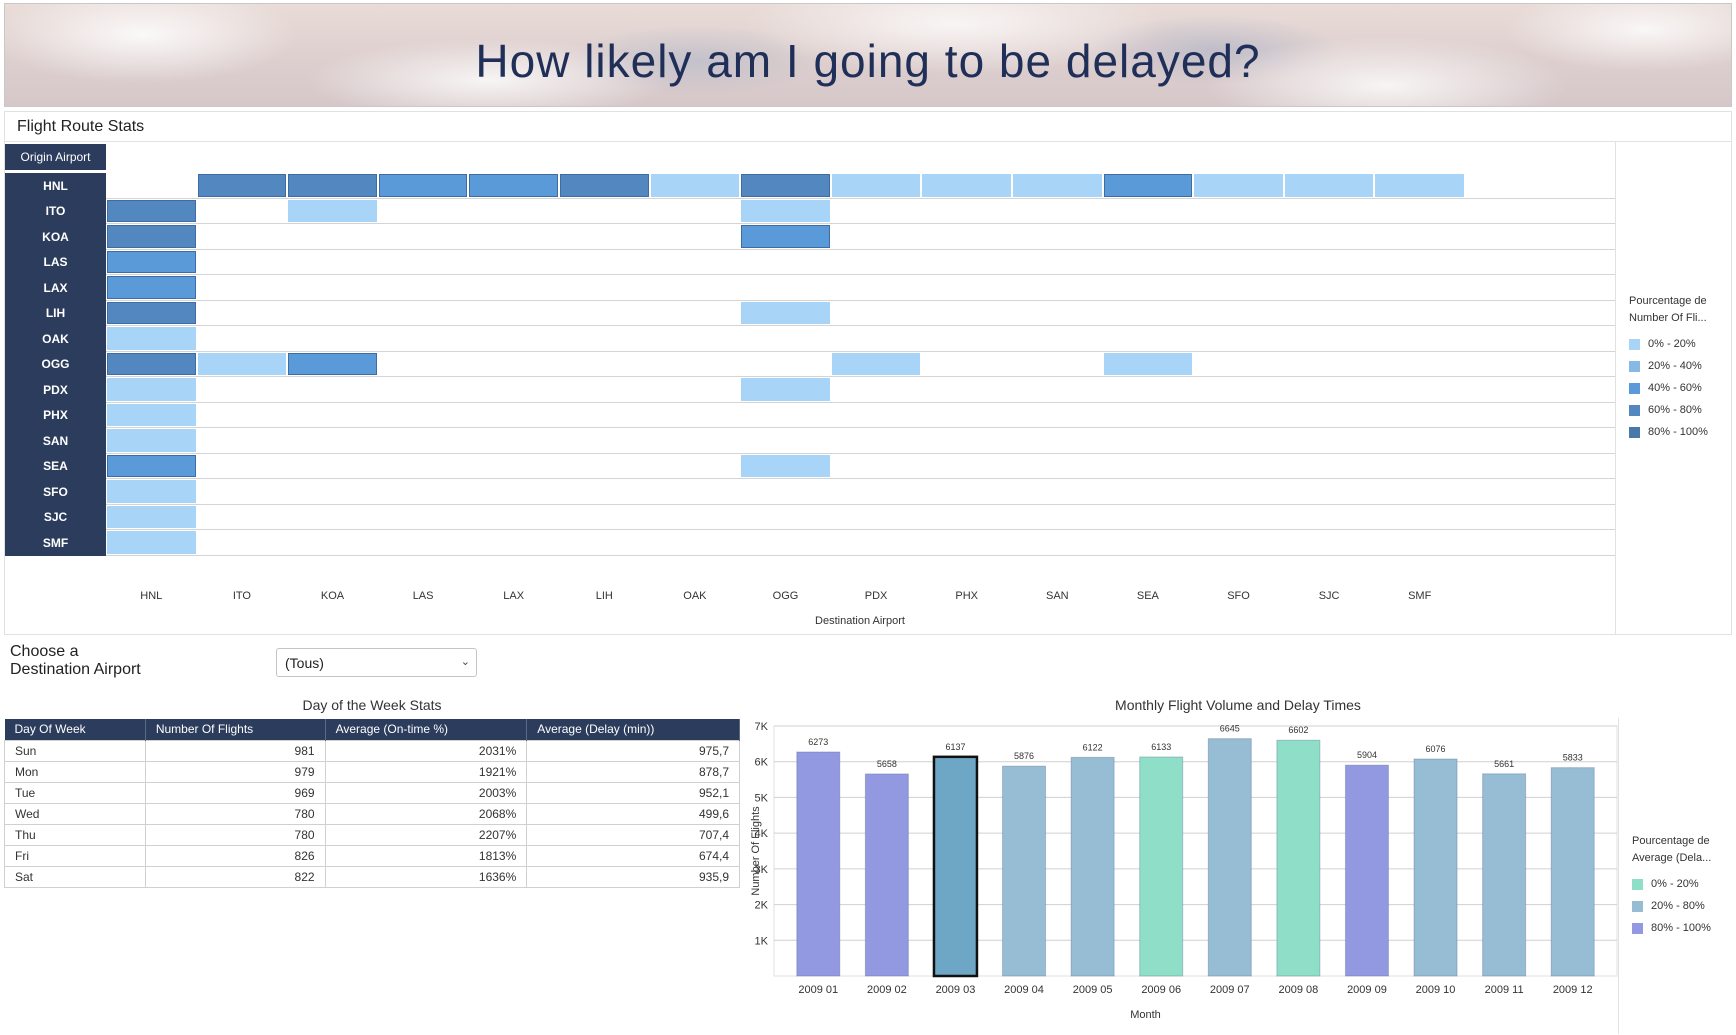 This screenshot has height=1035, width=1736. Describe the element at coordinates (151, 261) in the screenshot. I see `heatmap-cell-las-hnl` at that location.